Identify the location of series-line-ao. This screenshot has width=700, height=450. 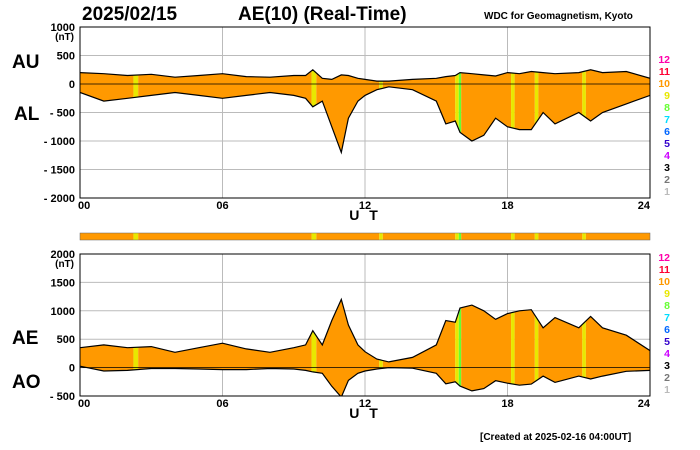
(365, 380).